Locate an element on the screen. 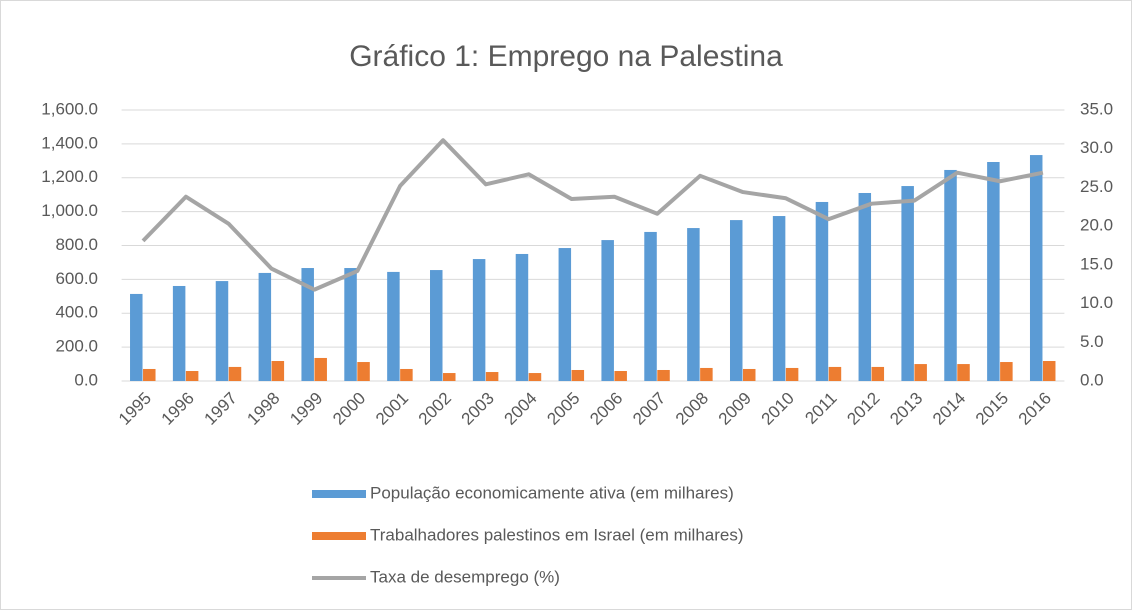 This screenshot has height=610, width=1132. y2-tick-label: 10.0 is located at coordinates (1096, 302).